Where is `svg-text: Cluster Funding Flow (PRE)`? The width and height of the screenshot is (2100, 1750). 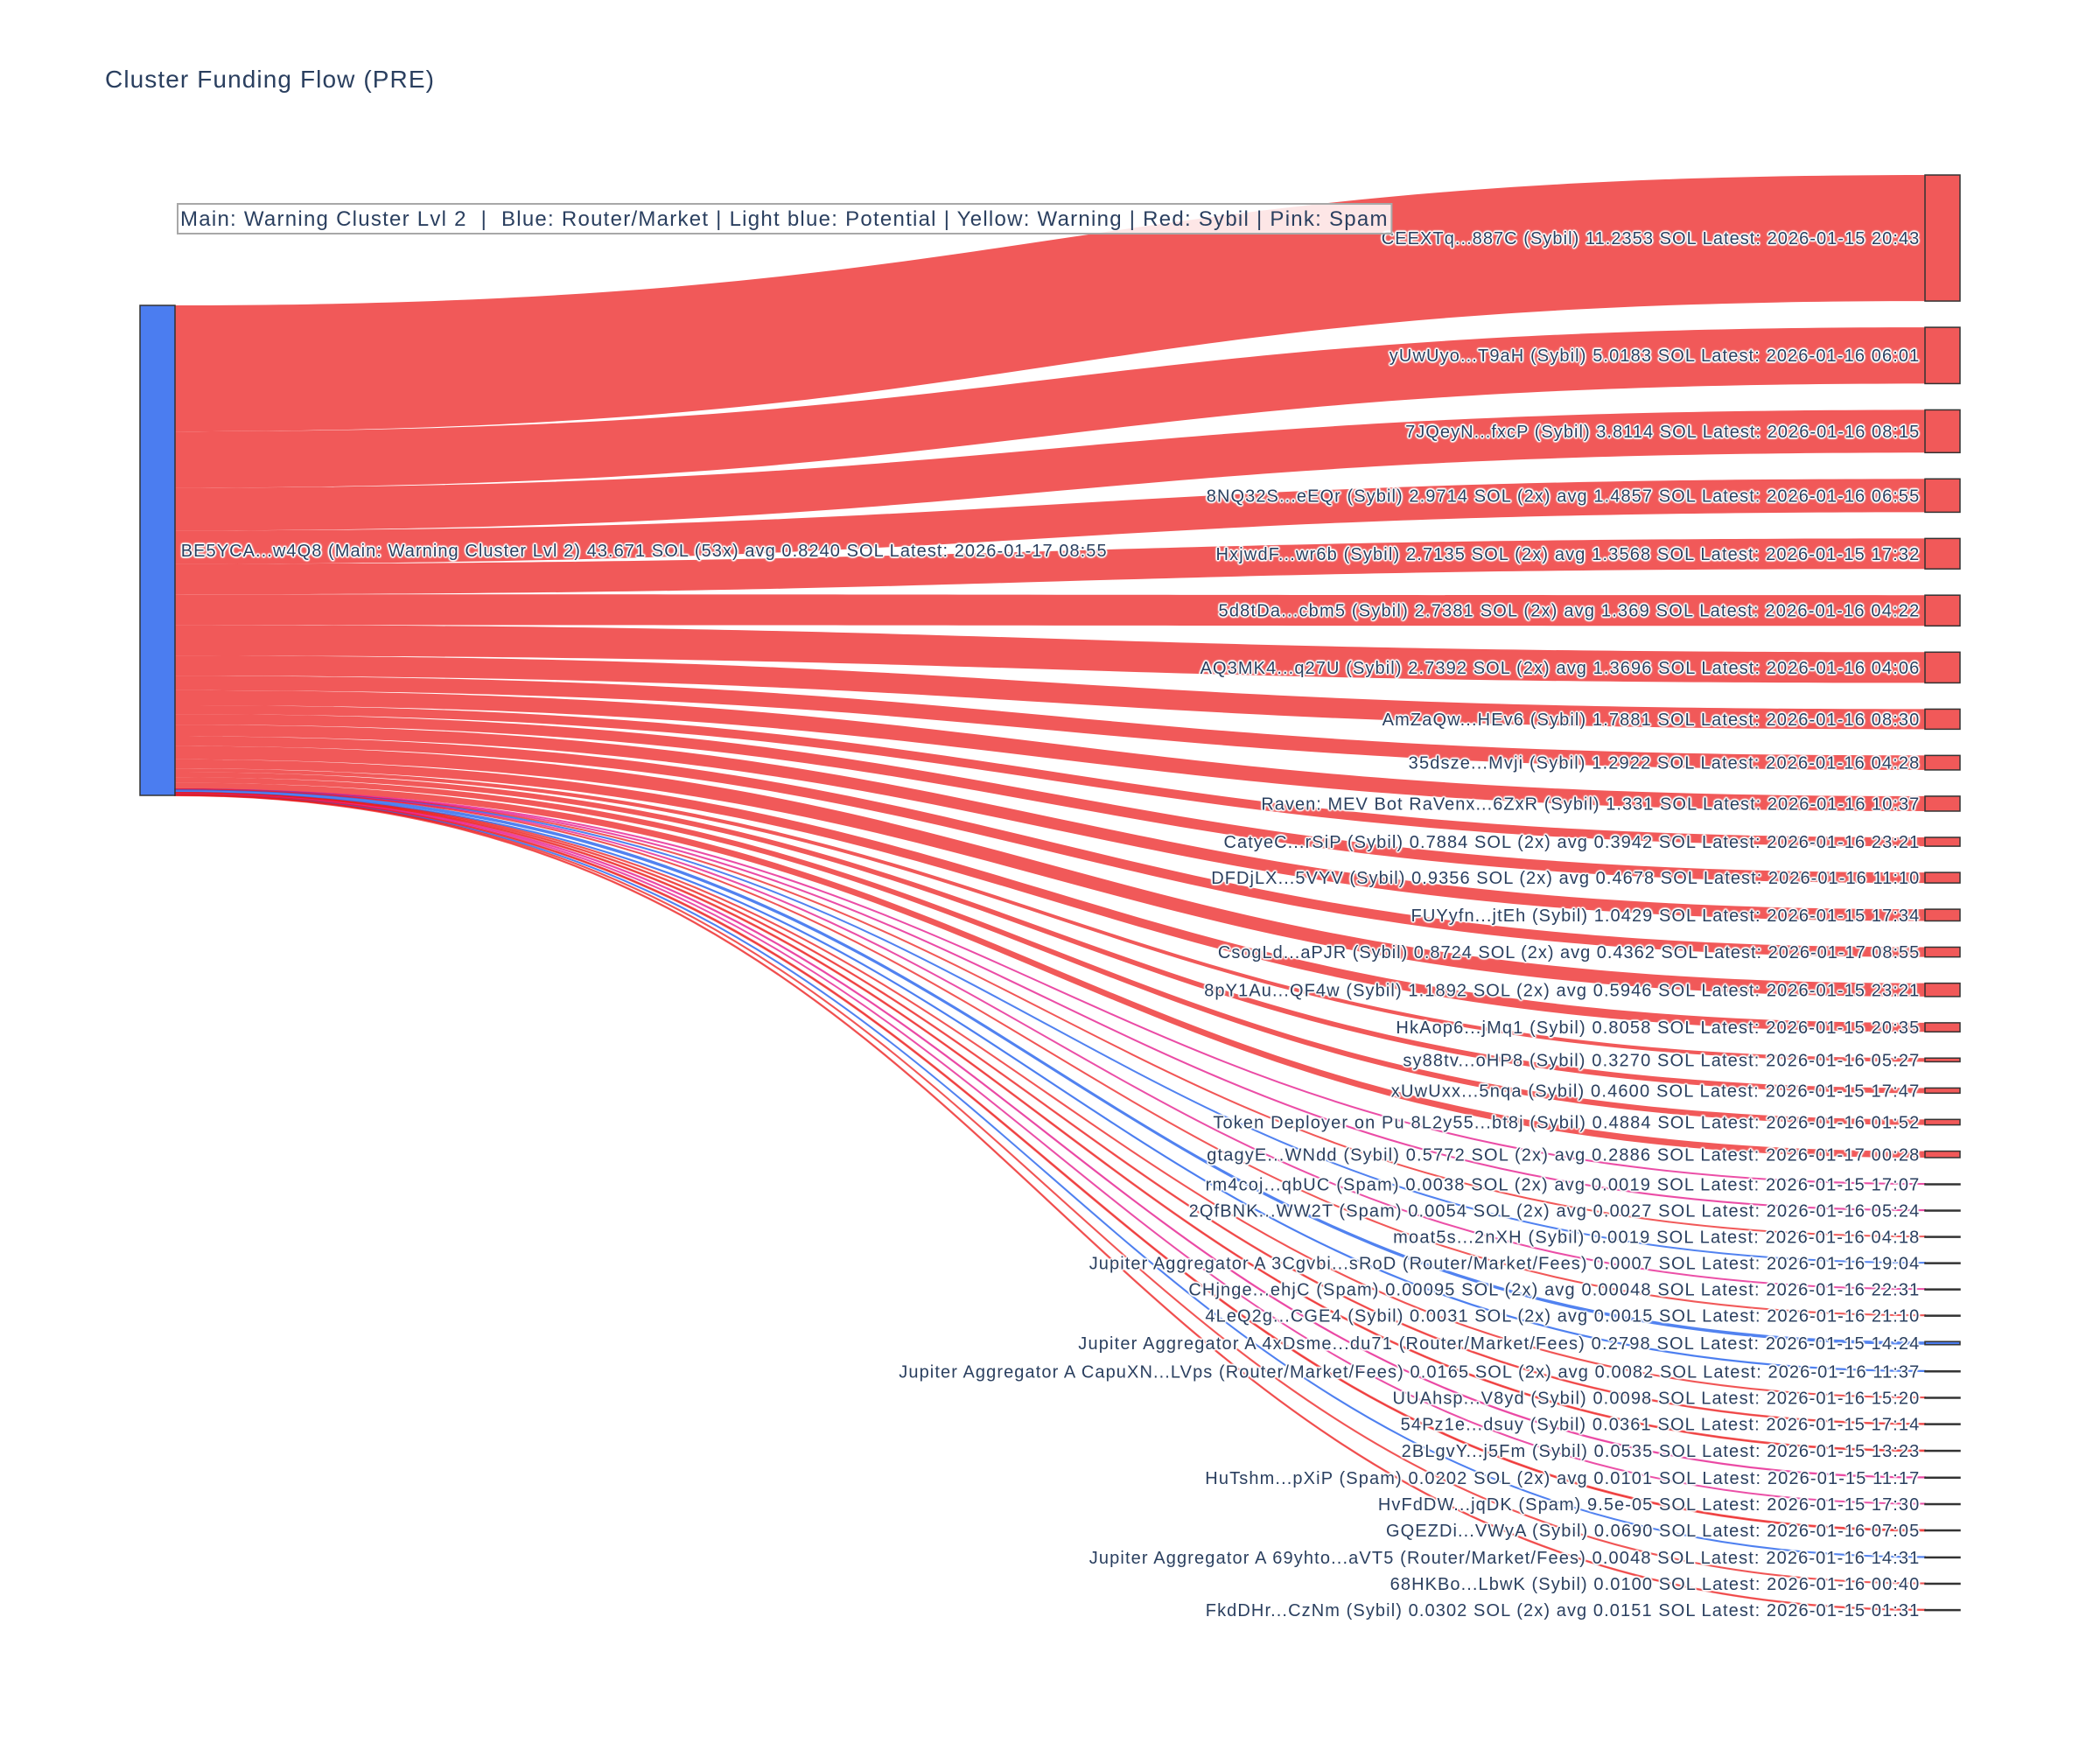 svg-text: Cluster Funding Flow (PRE) is located at coordinates (270, 79).